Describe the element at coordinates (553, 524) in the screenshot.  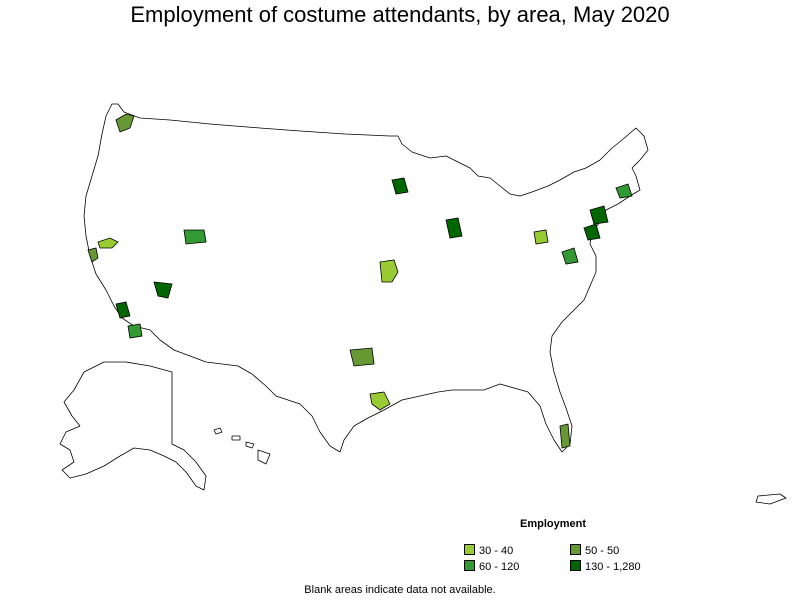
I see `legend-title: Employment` at that location.